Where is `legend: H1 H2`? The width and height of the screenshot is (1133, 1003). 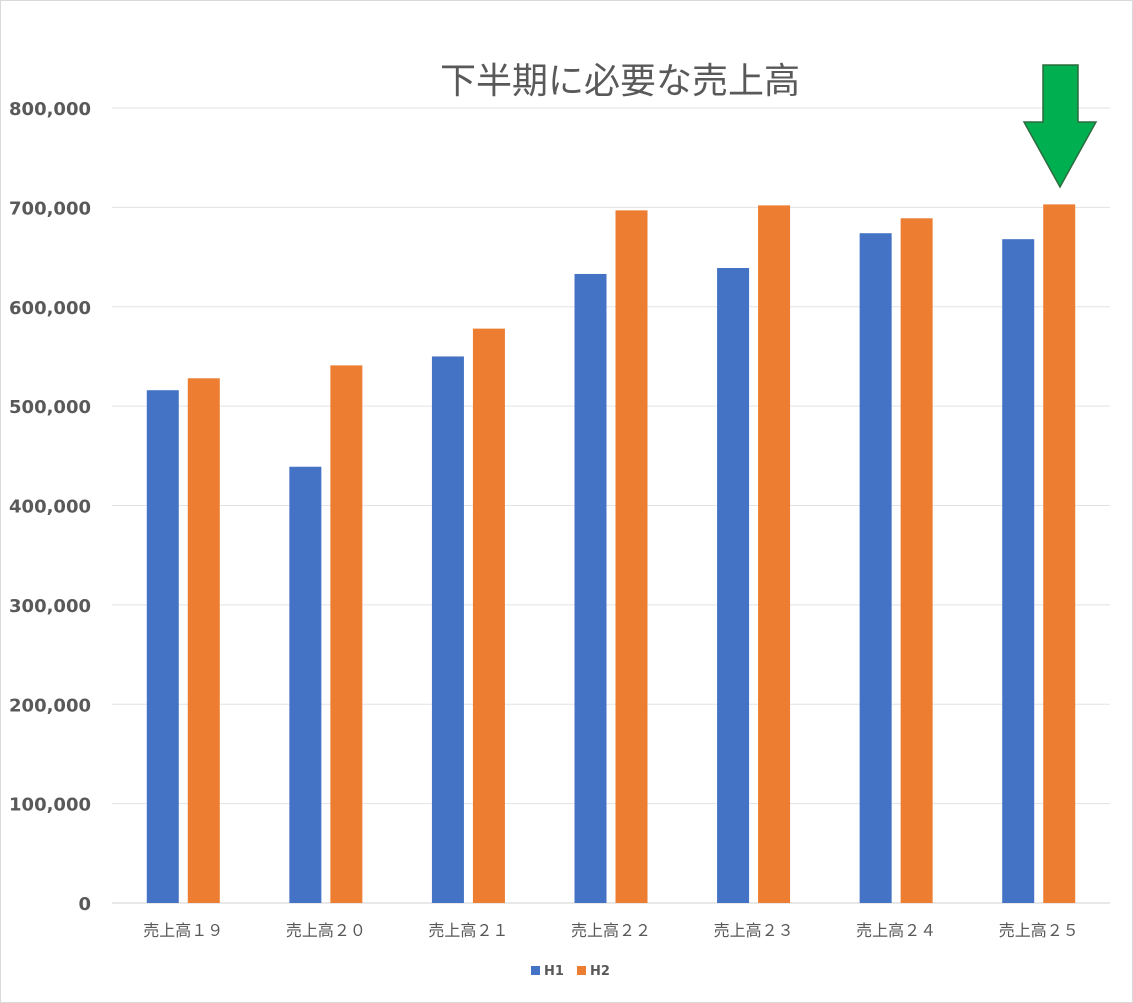
legend: H1 H2 is located at coordinates (570, 971).